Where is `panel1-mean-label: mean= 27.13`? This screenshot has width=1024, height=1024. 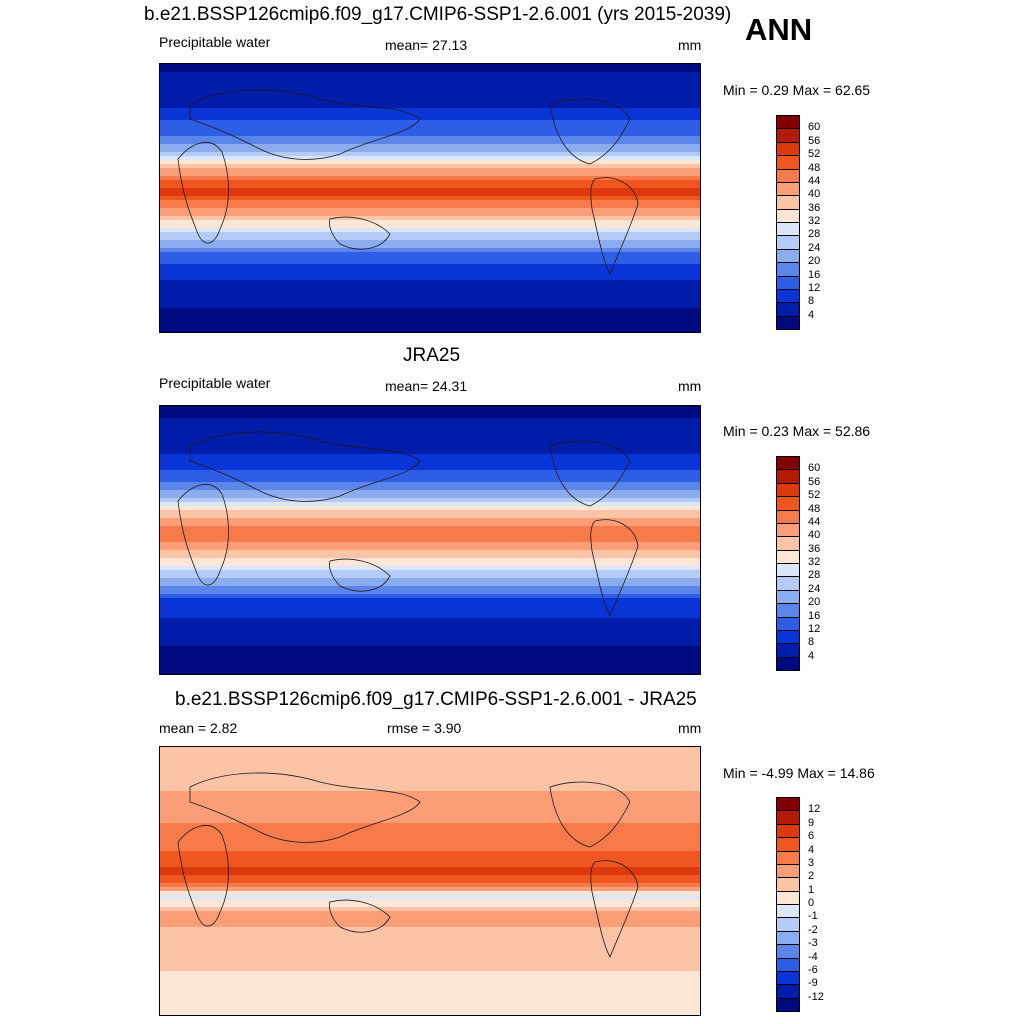 panel1-mean-label: mean= 27.13 is located at coordinates (426, 45).